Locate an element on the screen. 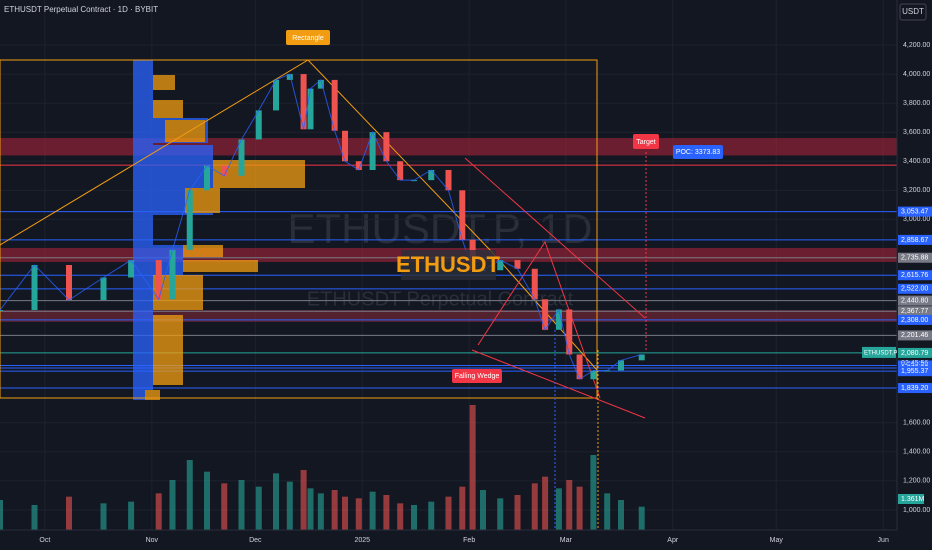 This screenshot has height=550, width=932. watermark: ETHUSDT.P, 1D ETHUSDT Perpetual Contract is located at coordinates (440, 257).